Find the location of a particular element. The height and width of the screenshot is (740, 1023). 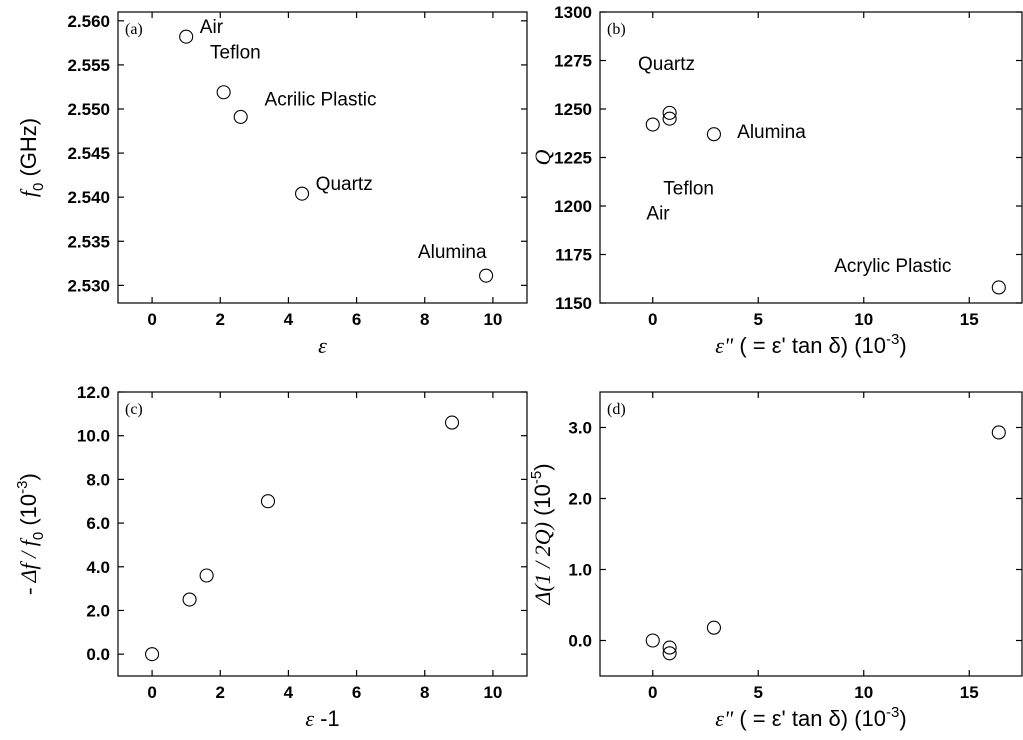

point-annotation: Acrylic Plastic is located at coordinates (892, 266).